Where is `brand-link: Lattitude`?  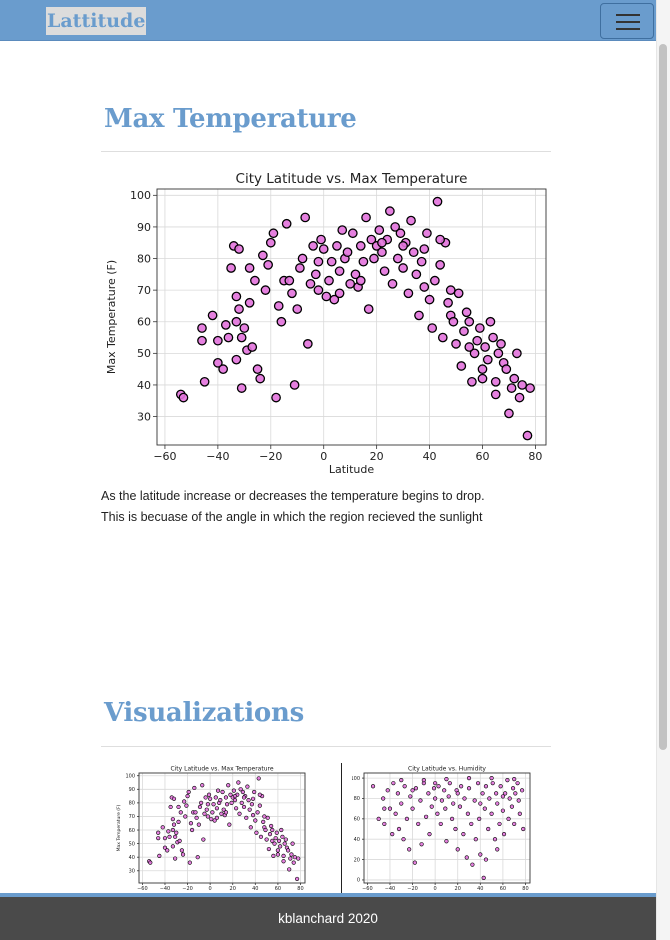 brand-link: Lattitude is located at coordinates (96, 21).